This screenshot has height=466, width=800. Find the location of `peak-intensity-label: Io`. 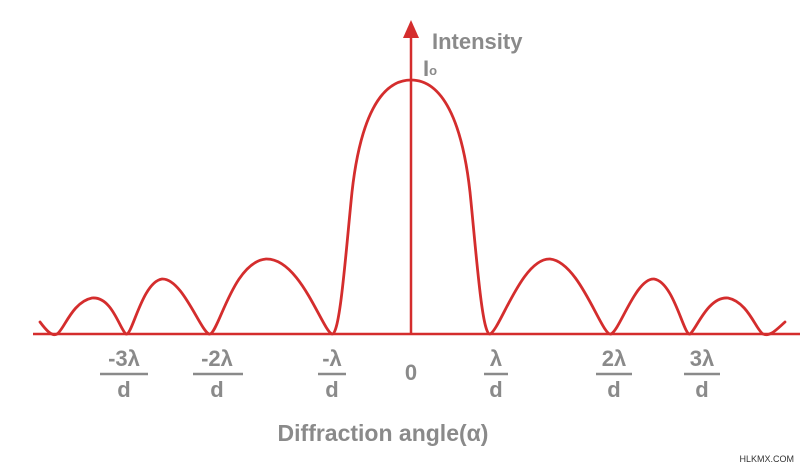

peak-intensity-label: Io is located at coordinates (430, 68).